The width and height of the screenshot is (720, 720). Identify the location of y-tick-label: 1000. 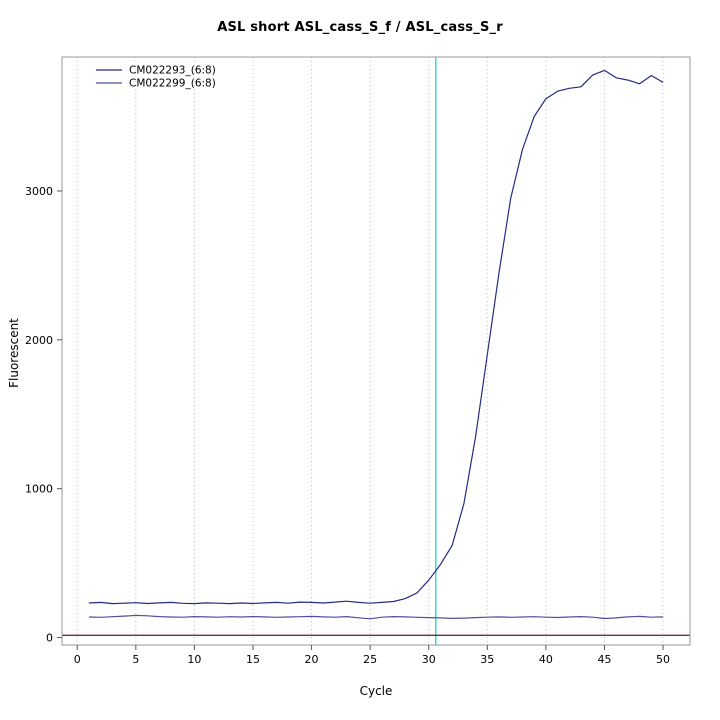
(39, 489).